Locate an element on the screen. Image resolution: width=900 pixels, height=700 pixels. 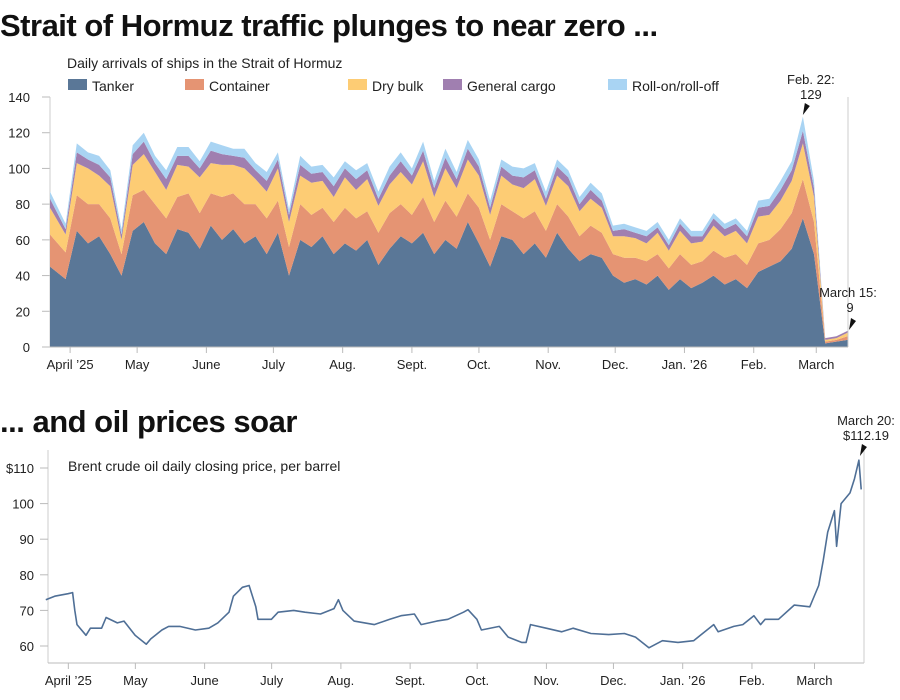
y-tick-label: 20 is located at coordinates (23, 311).